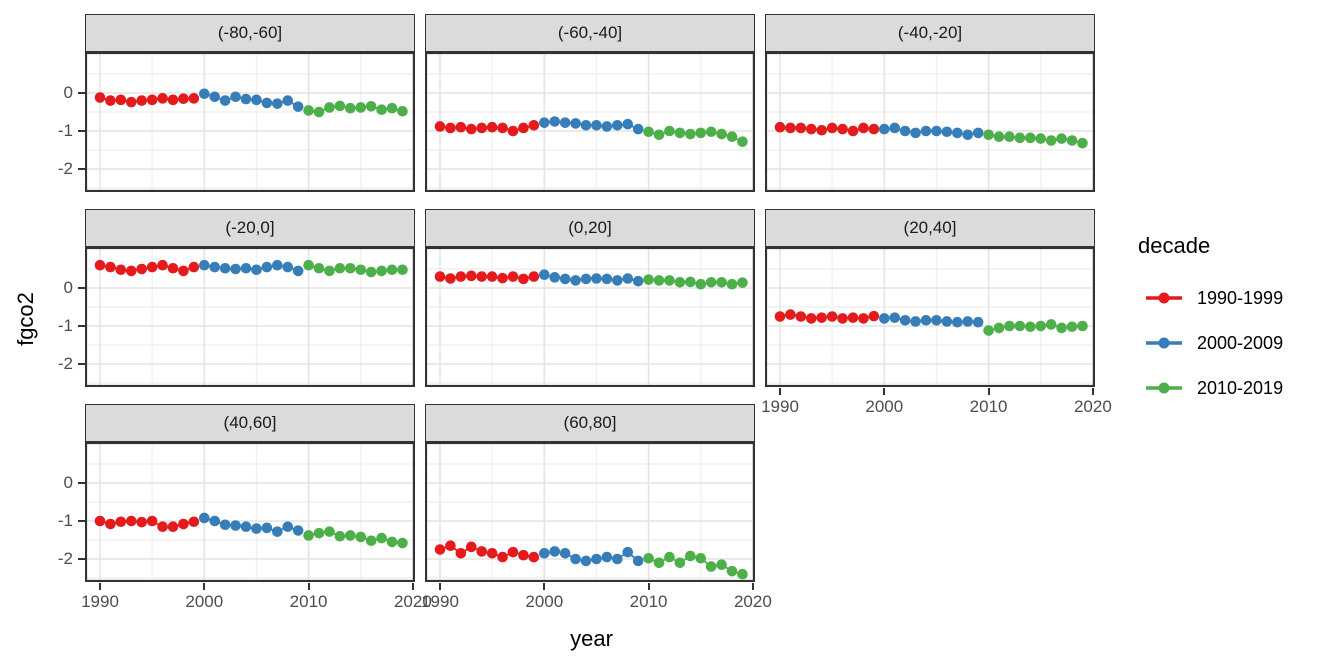  I want to click on legend-entry-1990-1999: 1990-1999, so click(1213, 298).